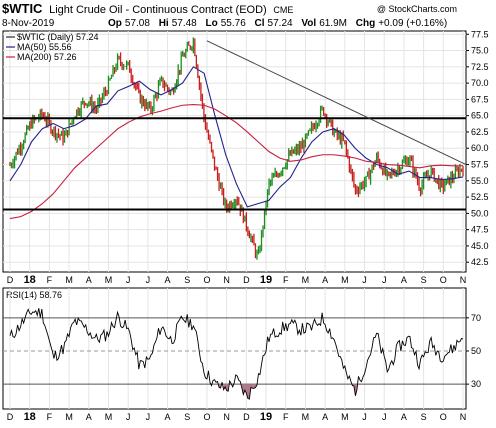 Image resolution: width=496 pixels, height=428 pixels. I want to click on rsi-legend: RSI(14) 58.76, so click(34, 295).